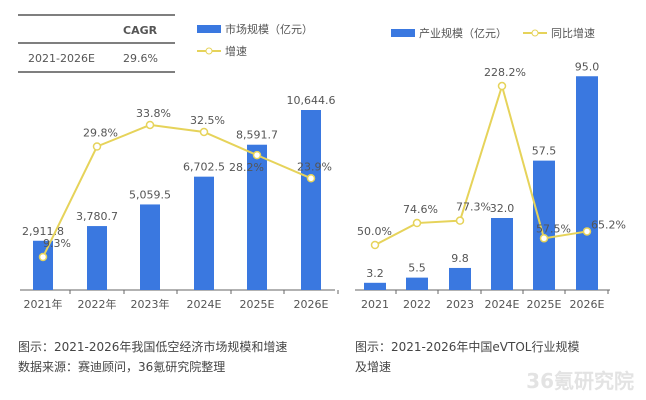 This screenshot has height=400, width=646. What do you see at coordinates (587, 66) in the screenshot?
I see `bar-label: 95.0` at bounding box center [587, 66].